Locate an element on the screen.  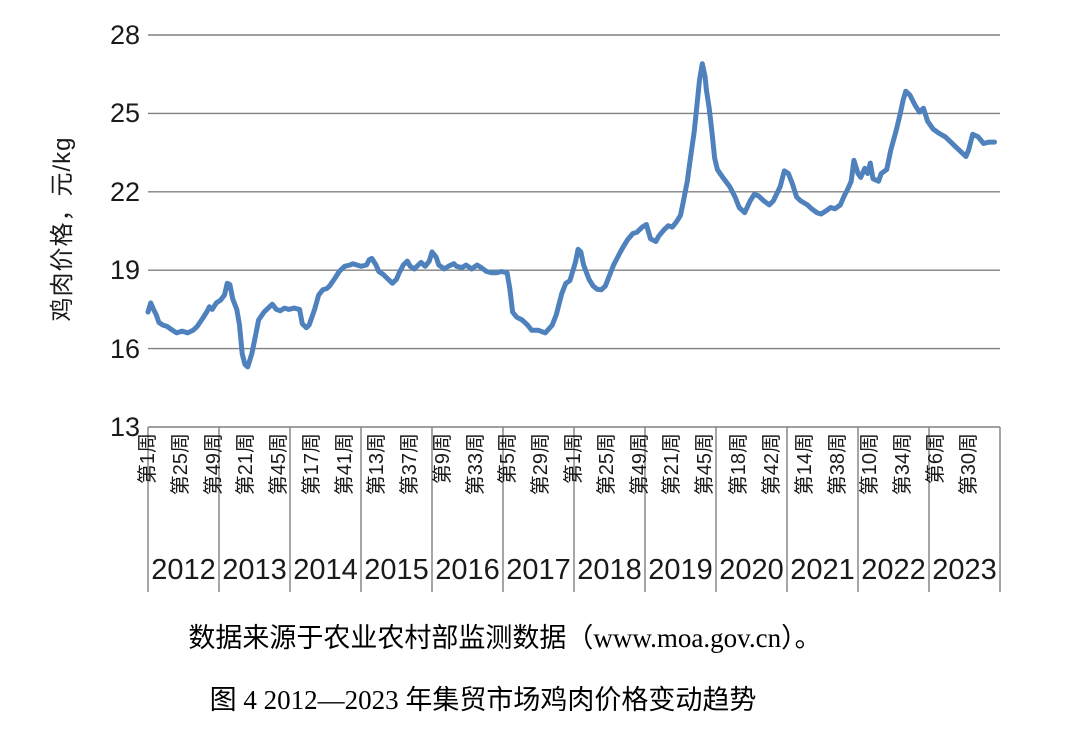
week-tick-label: 第42周 is located at coordinates (771, 464).